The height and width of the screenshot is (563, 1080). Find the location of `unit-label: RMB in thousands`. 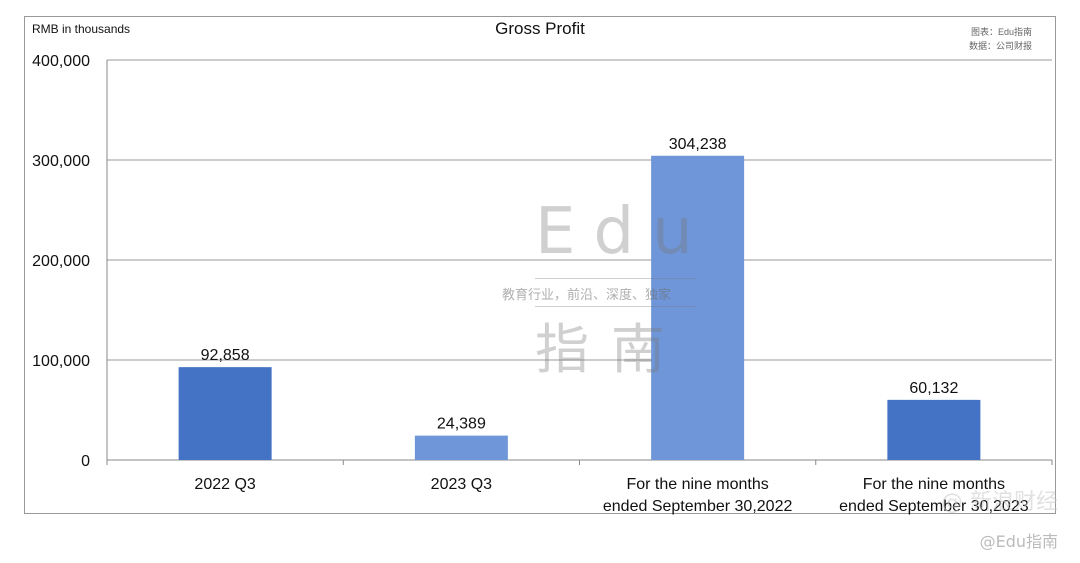

unit-label: RMB in thousands is located at coordinates (81, 29).